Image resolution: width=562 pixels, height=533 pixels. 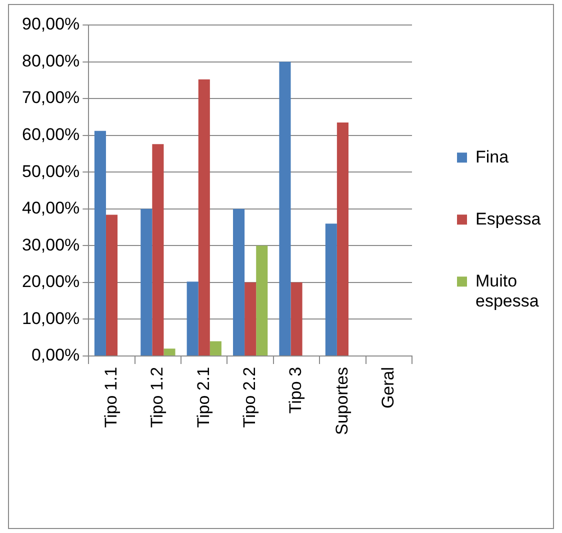 What do you see at coordinates (51, 171) in the screenshot?
I see `y-tick-label: 50,00%` at bounding box center [51, 171].